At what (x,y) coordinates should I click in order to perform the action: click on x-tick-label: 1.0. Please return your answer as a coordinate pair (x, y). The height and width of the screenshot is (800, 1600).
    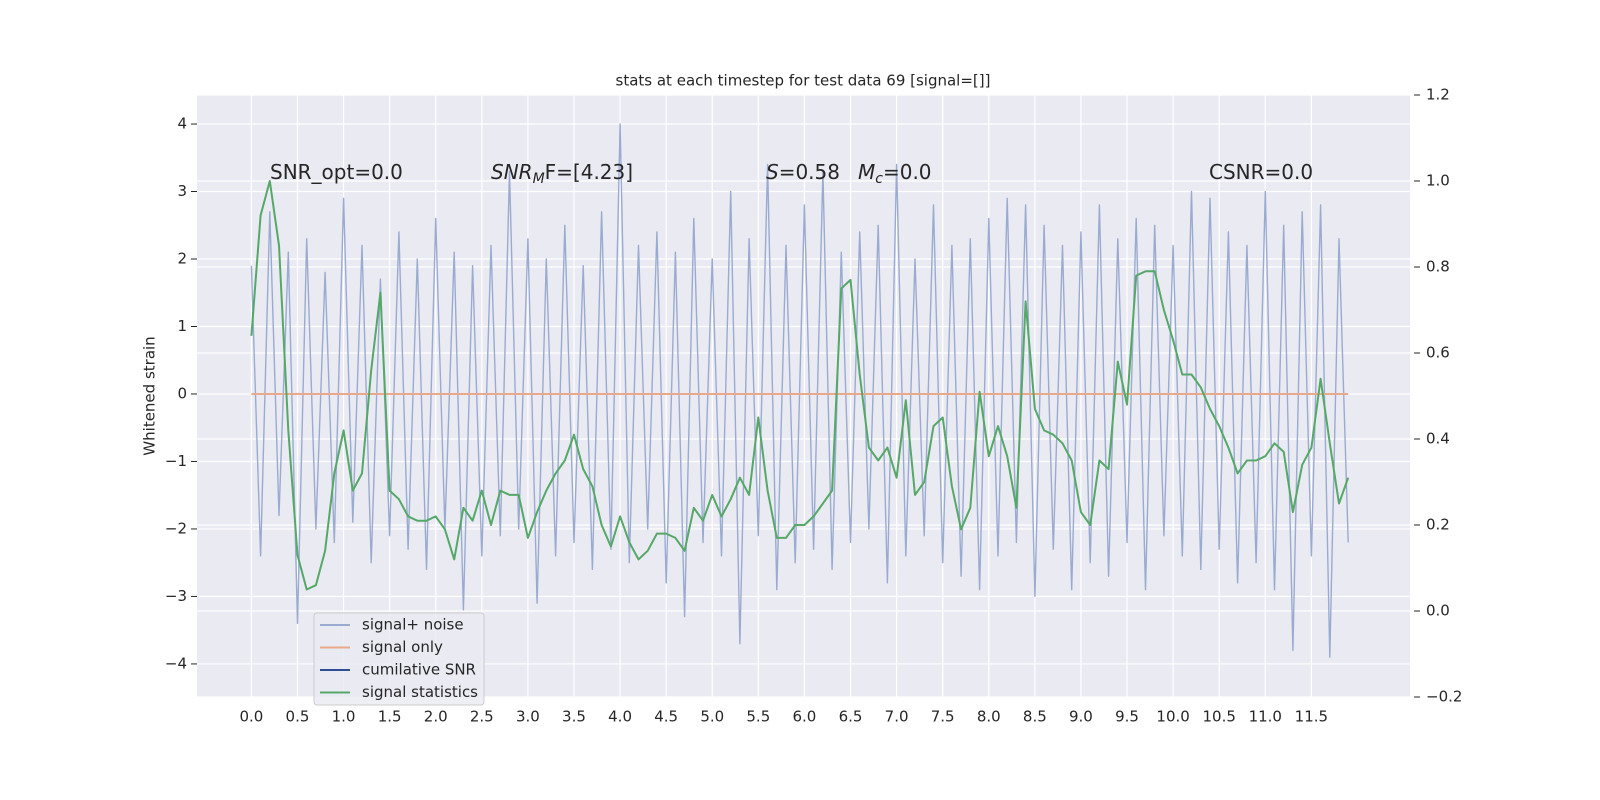
    Looking at the image, I should click on (344, 717).